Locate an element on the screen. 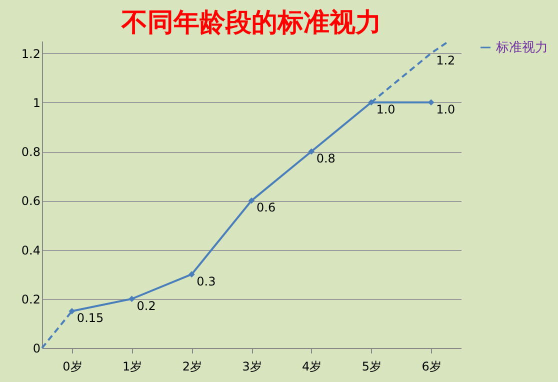  x-tick-label: 5岁 is located at coordinates (372, 367).